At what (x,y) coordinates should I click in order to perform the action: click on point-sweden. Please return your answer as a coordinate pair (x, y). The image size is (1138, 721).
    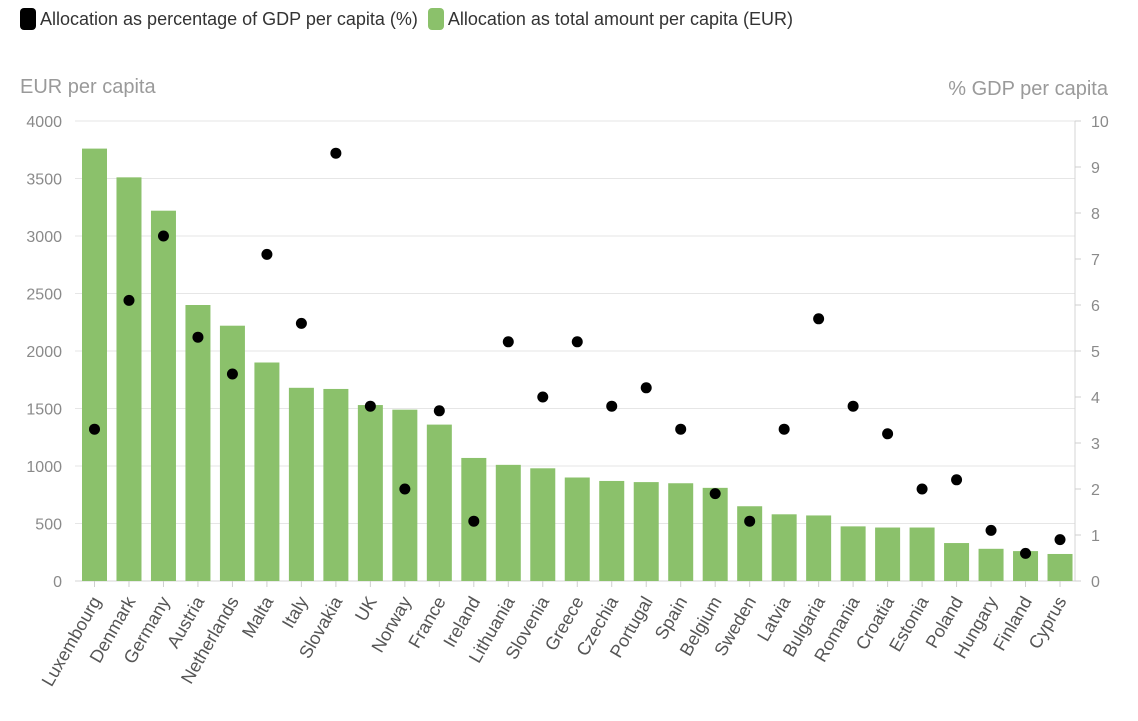
    Looking at the image, I should click on (750, 521).